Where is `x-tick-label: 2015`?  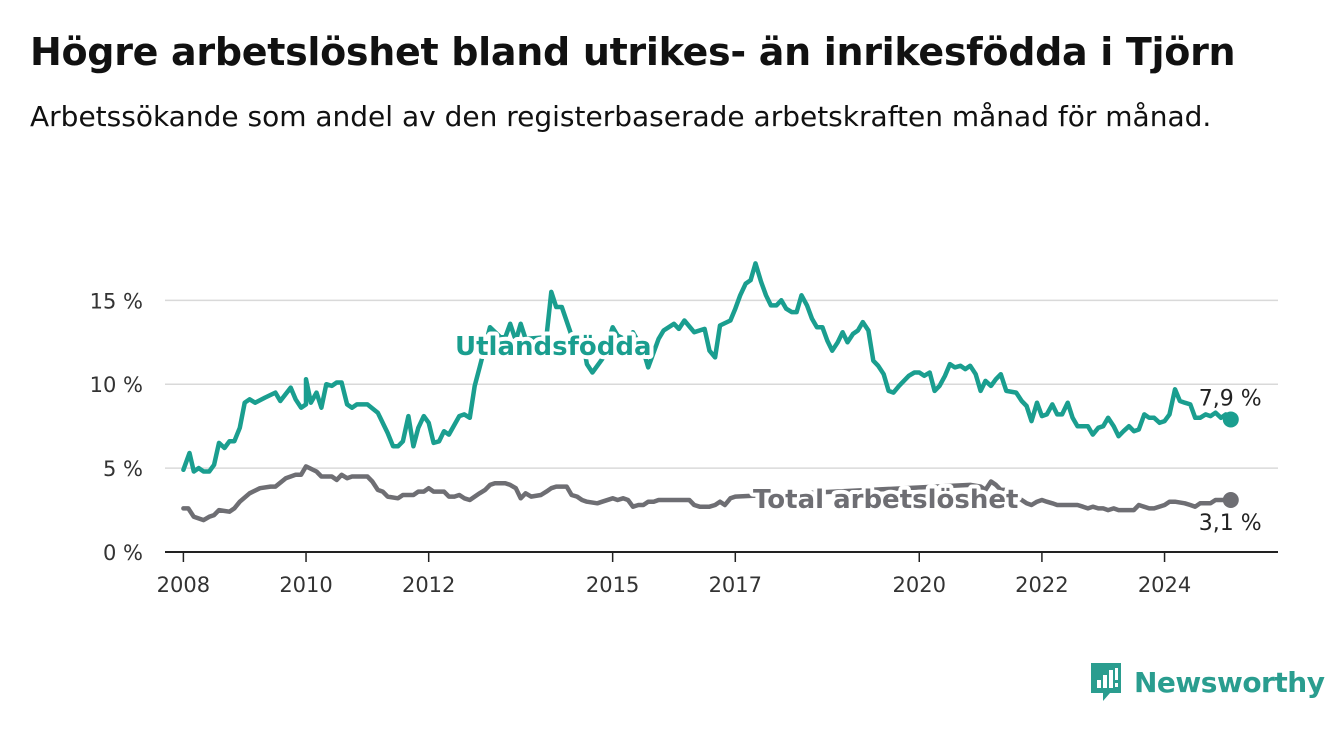 x-tick-label: 2015 is located at coordinates (612, 585).